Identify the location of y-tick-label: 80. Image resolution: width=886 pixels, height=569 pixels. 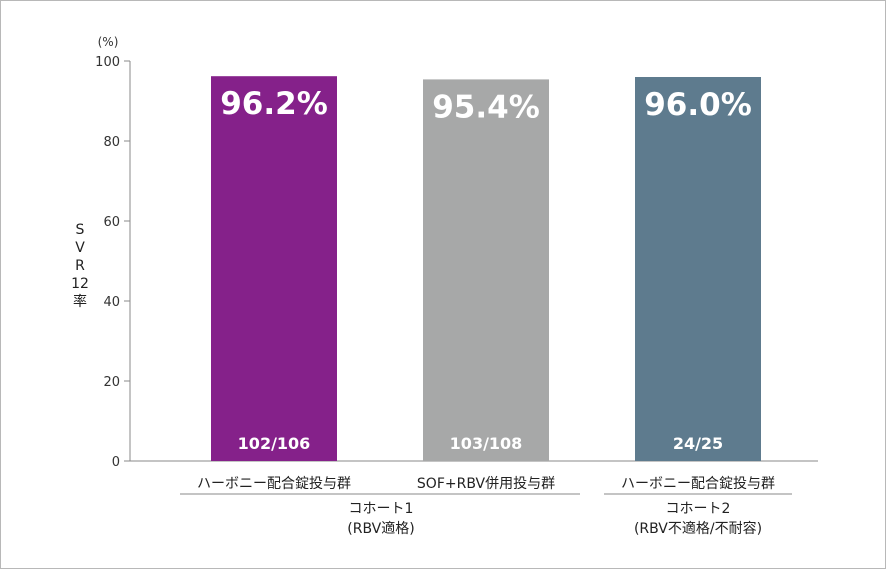
(111, 142).